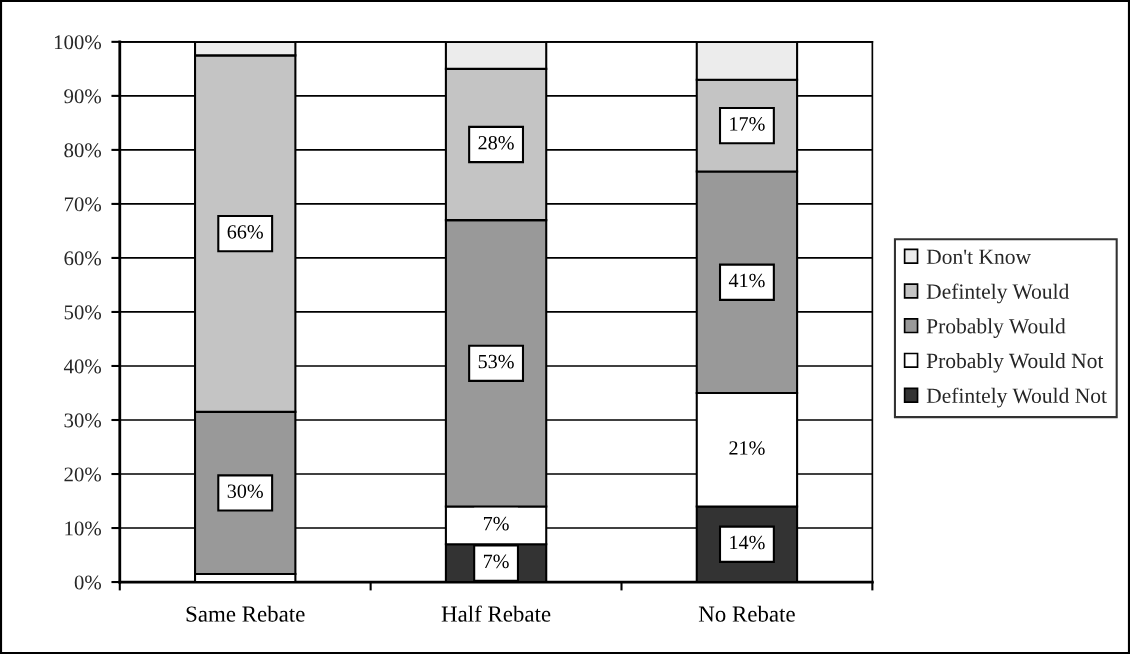 This screenshot has width=1130, height=654. What do you see at coordinates (83, 258) in the screenshot?
I see `y-tick-label: 60%` at bounding box center [83, 258].